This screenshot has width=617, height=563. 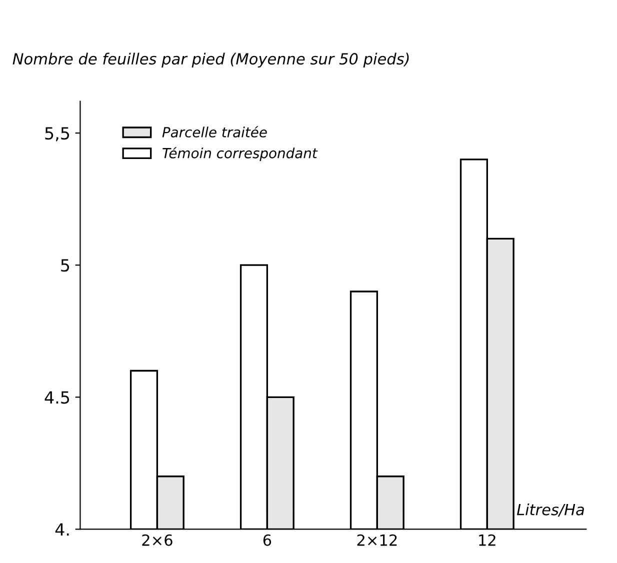 What do you see at coordinates (267, 540) in the screenshot?
I see `x-tick-label: 6` at bounding box center [267, 540].